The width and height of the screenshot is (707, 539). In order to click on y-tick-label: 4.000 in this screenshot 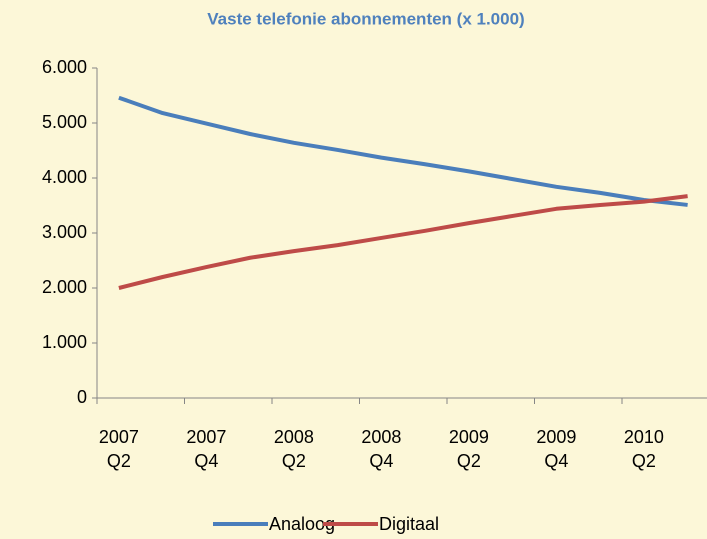, I will do `click(64, 177)`.